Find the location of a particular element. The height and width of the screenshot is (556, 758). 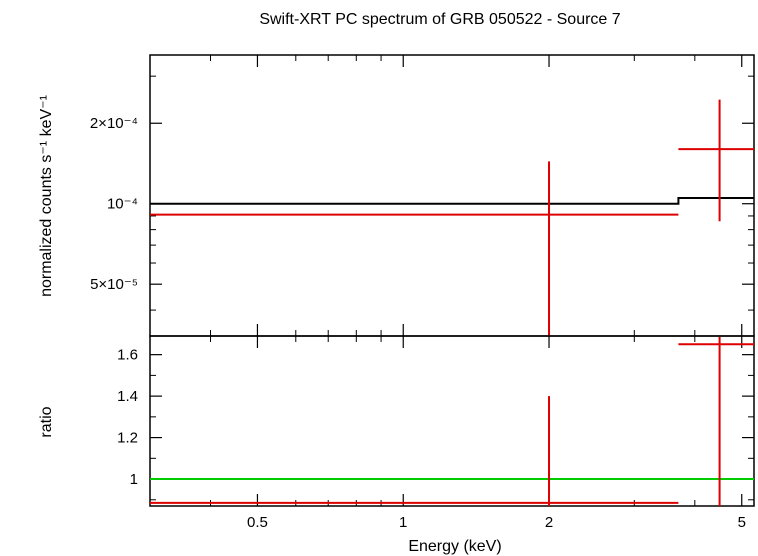

x-tick-label: 2 is located at coordinates (549, 522).